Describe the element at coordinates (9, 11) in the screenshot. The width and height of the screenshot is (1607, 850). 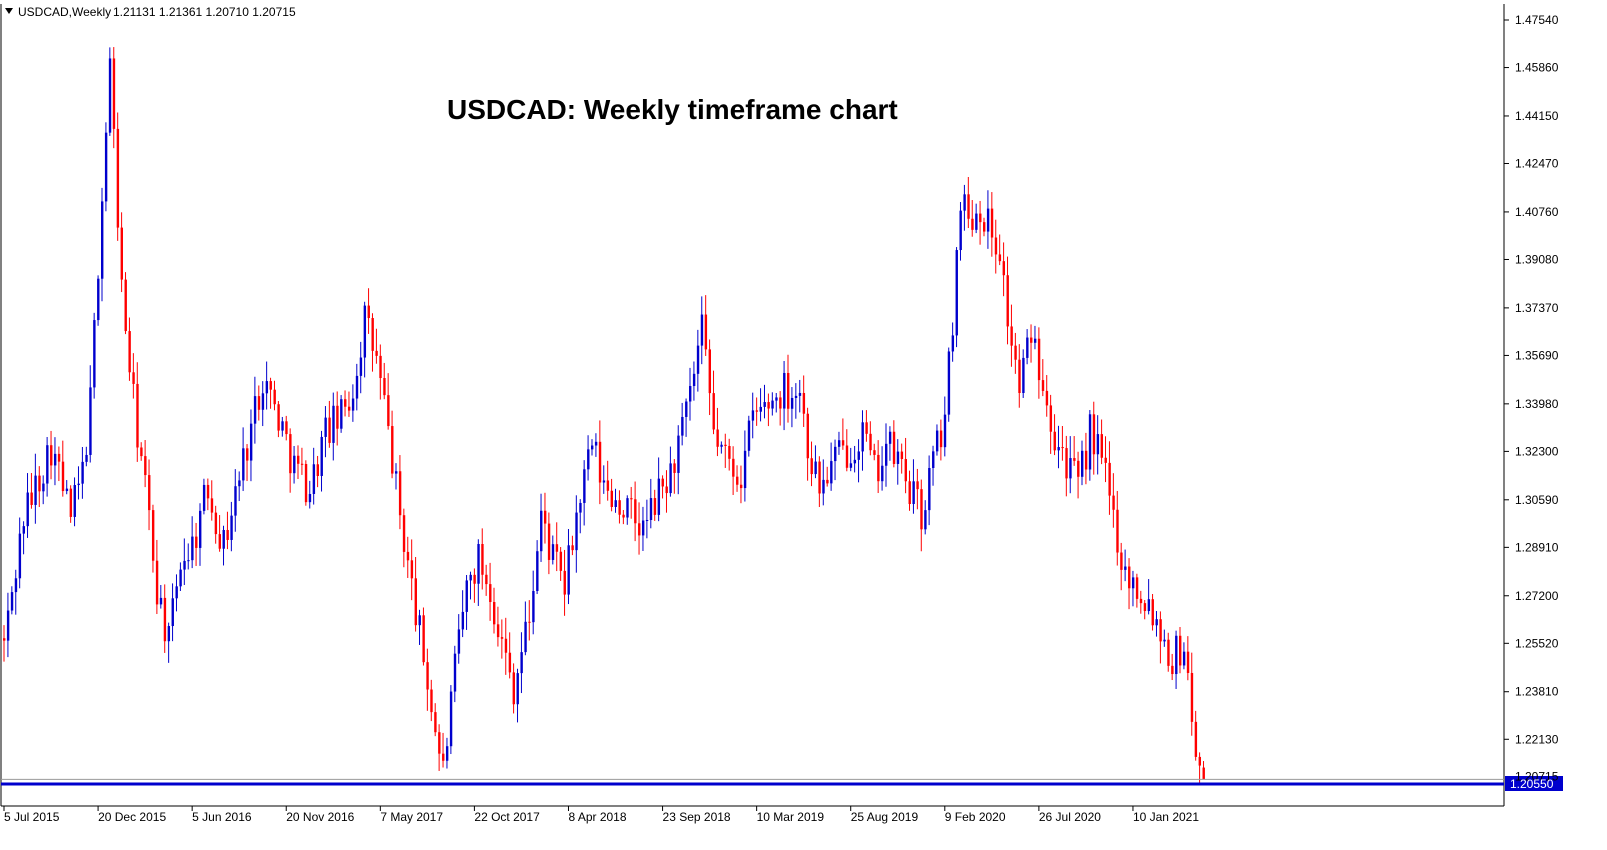
I see `chevron-down-icon` at that location.